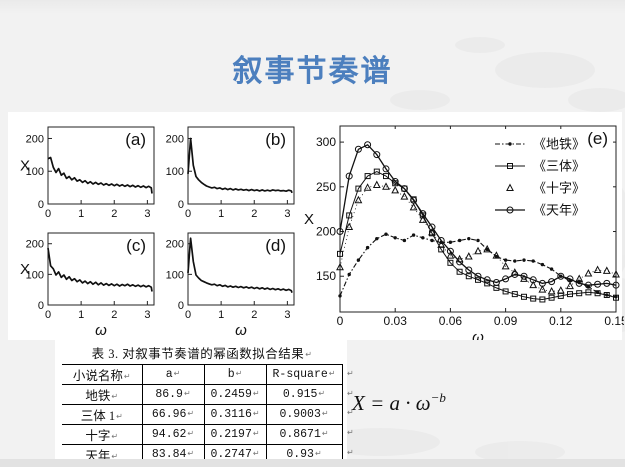 The image size is (625, 467). What do you see at coordinates (506, 321) in the screenshot?
I see `svg-text: 0.09` at bounding box center [506, 321].